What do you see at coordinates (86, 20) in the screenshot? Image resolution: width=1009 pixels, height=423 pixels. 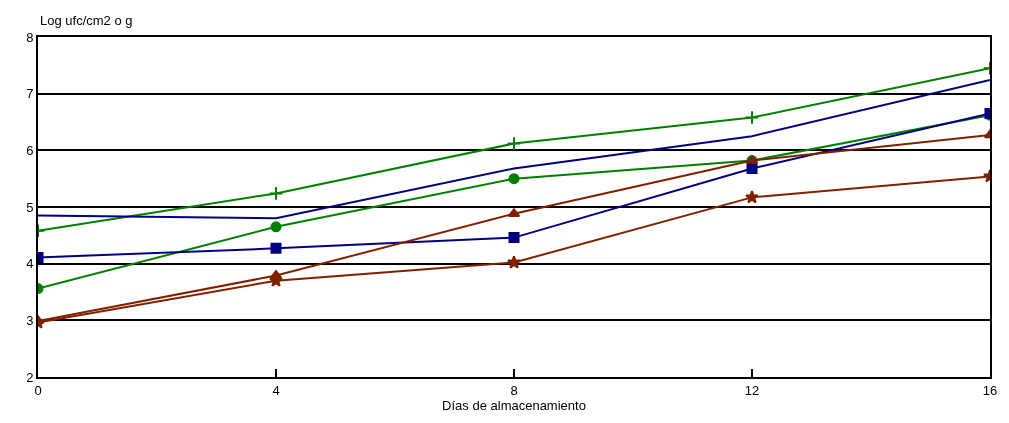 I see `y-axis-title: Log ufc/cm2 o g` at bounding box center [86, 20].